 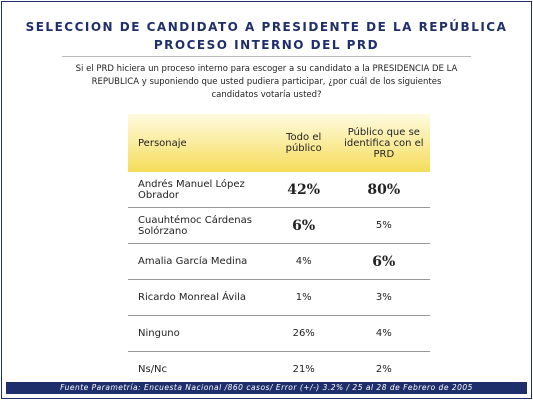 I want to click on cell: Ricardo Monreal Ávila, so click(x=199, y=297).